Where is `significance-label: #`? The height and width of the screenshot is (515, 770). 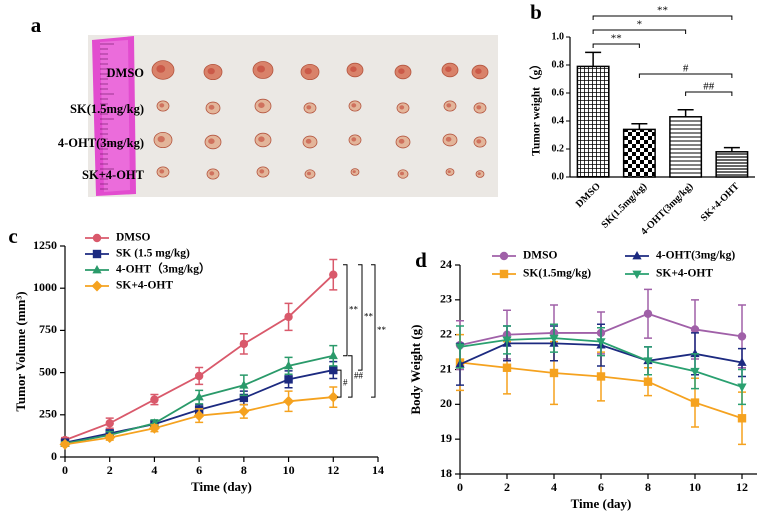
significance-label: # is located at coordinates (686, 69).